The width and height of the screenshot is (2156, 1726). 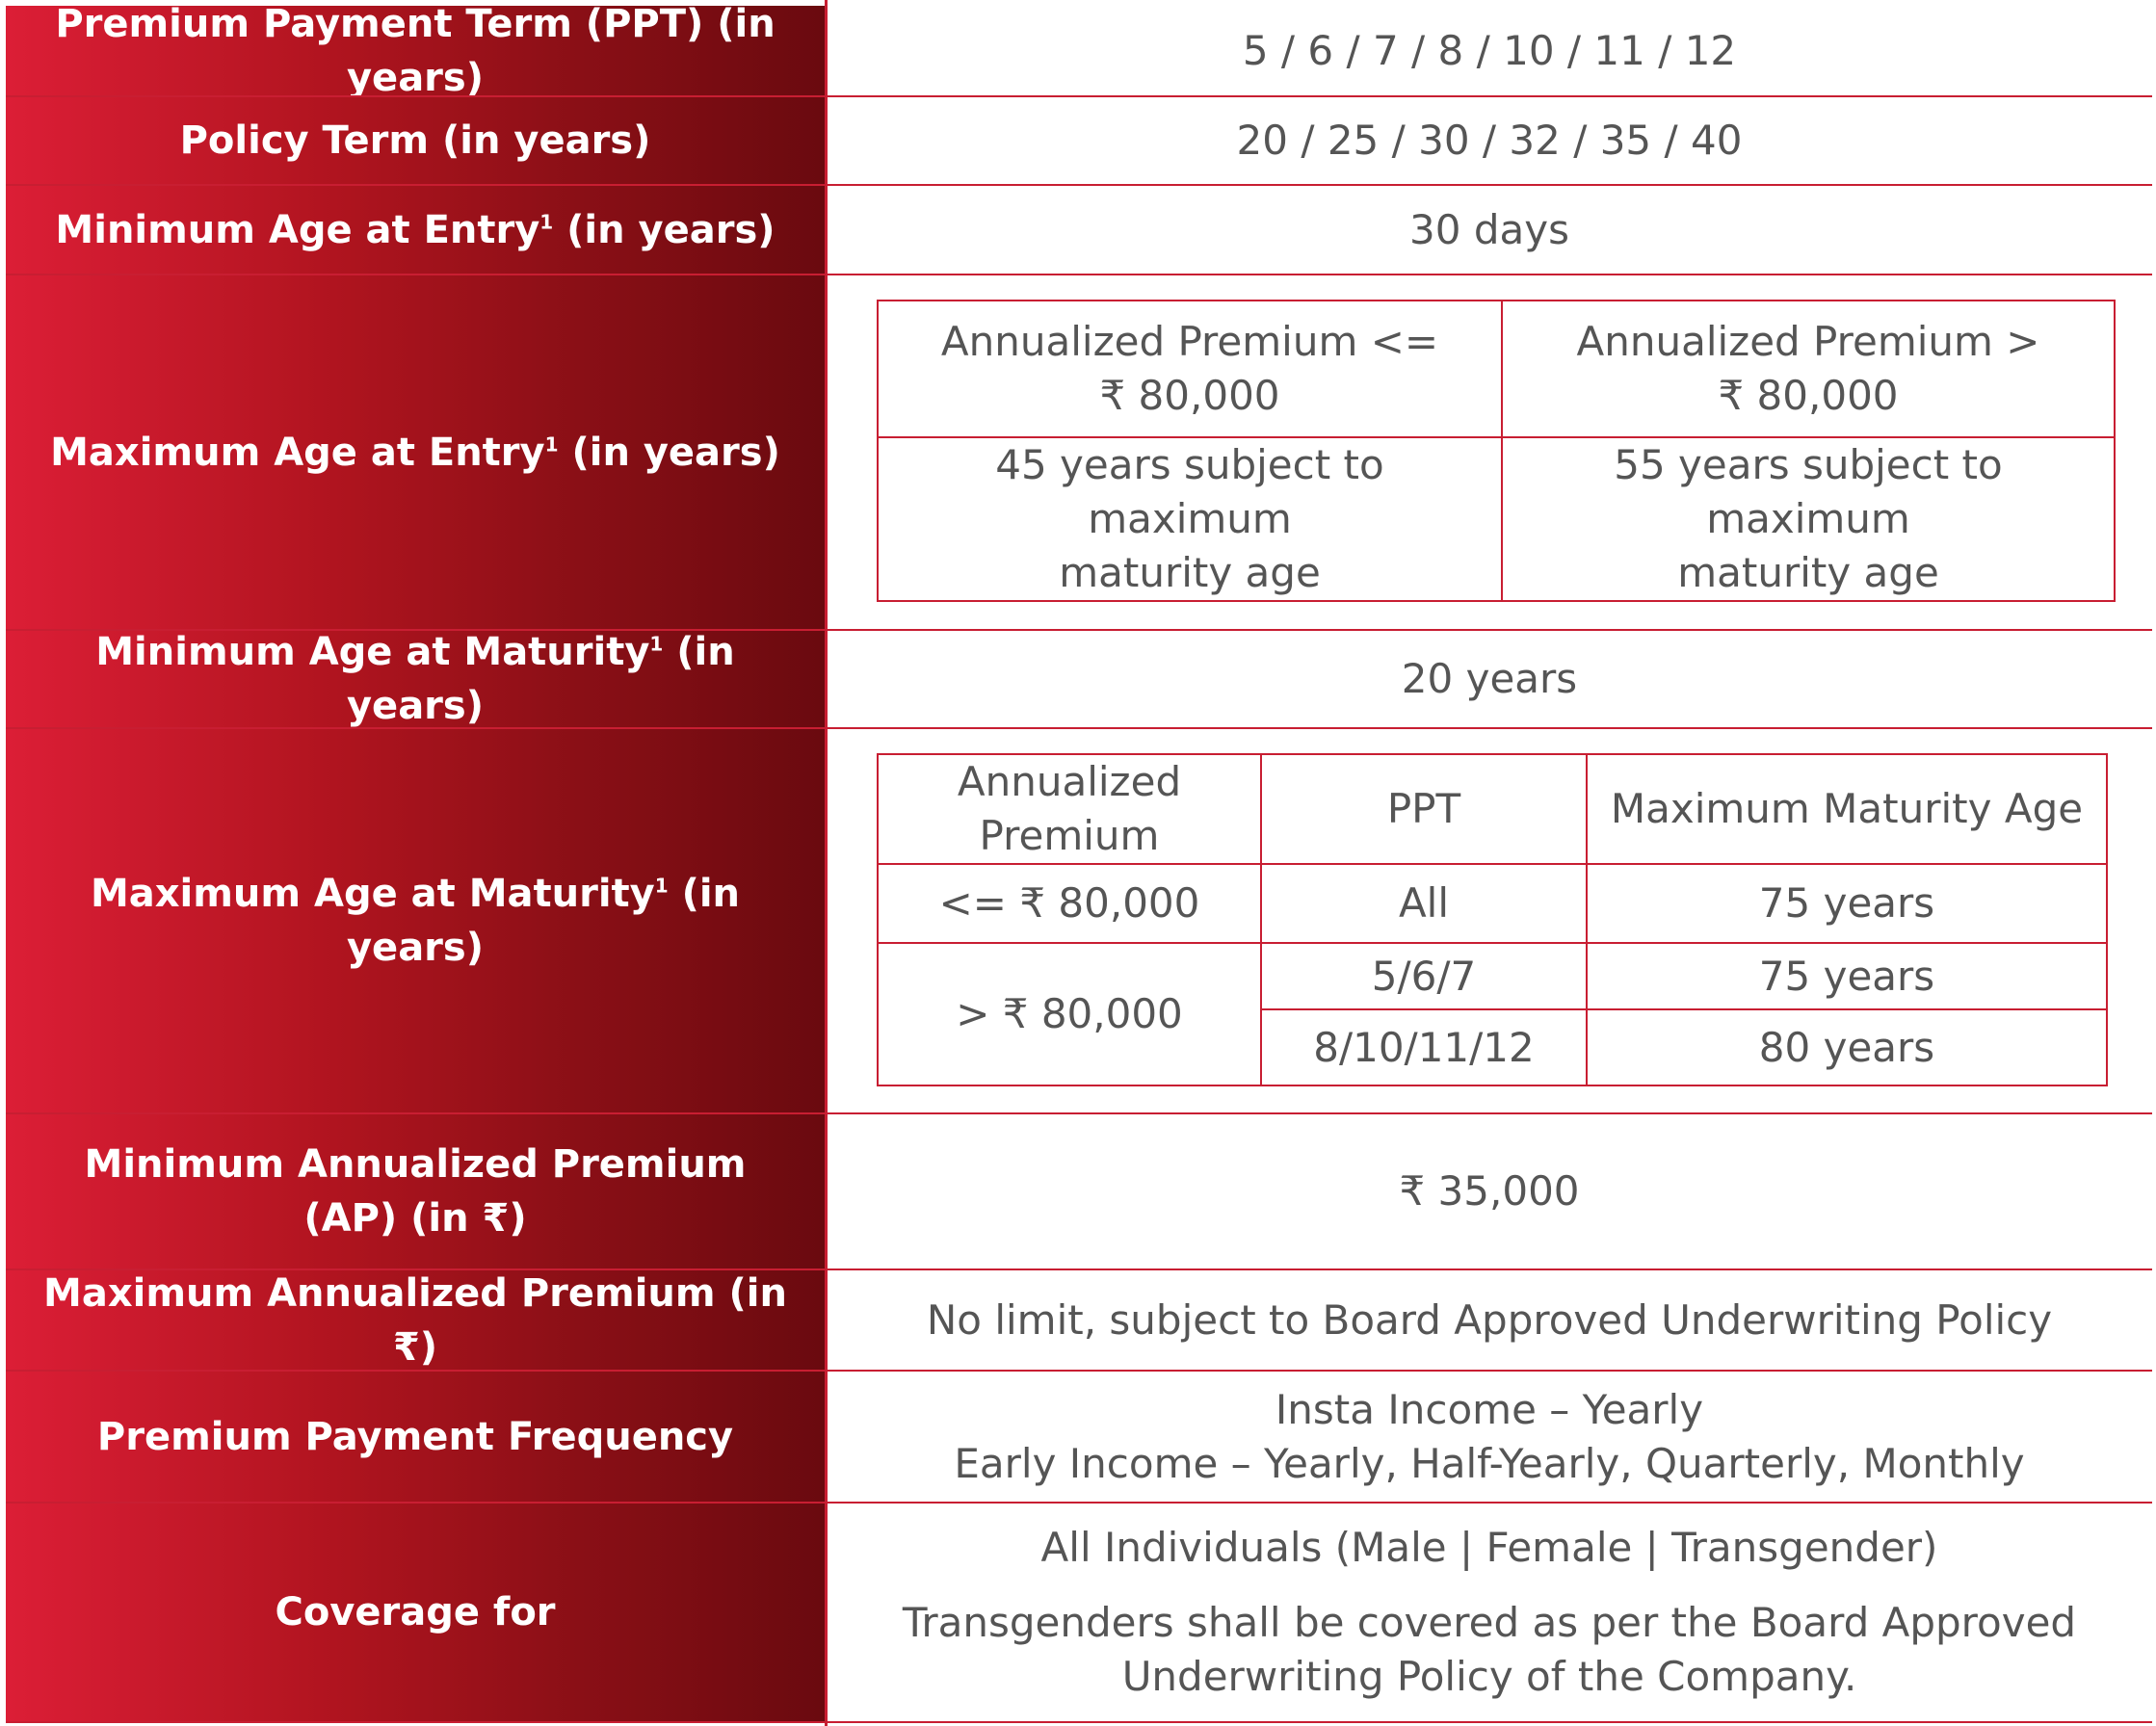 What do you see at coordinates (1069, 1014) in the screenshot?
I see `table-cell: > ₹ 80,000` at bounding box center [1069, 1014].